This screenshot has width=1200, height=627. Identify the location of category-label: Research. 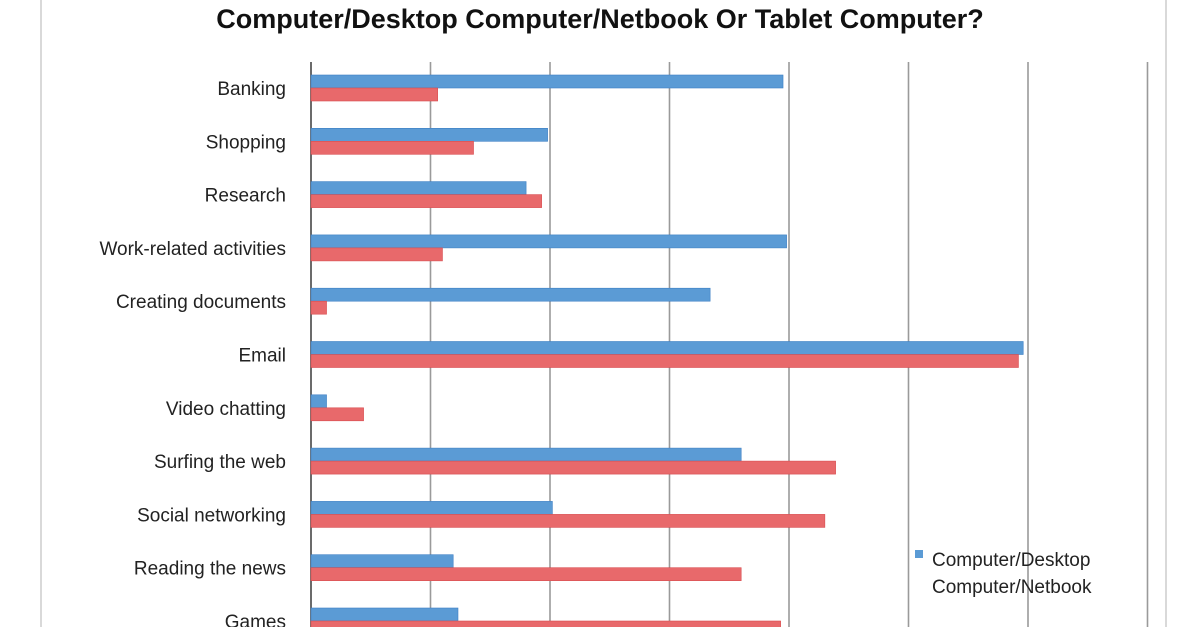
(245, 196).